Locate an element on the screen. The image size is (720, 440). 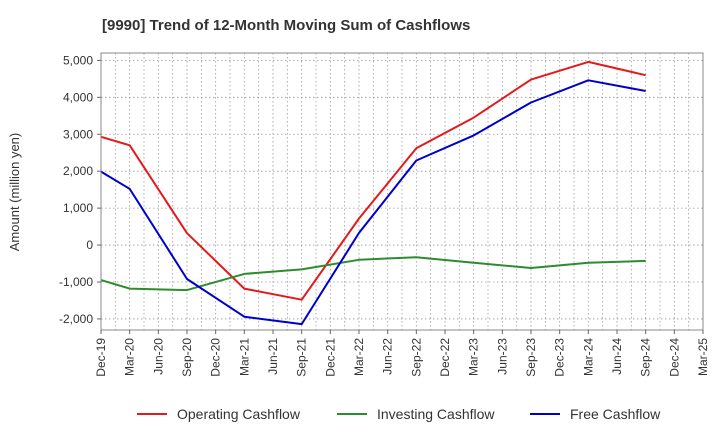
x-tick-label: Jun-23 is located at coordinates (502, 356).